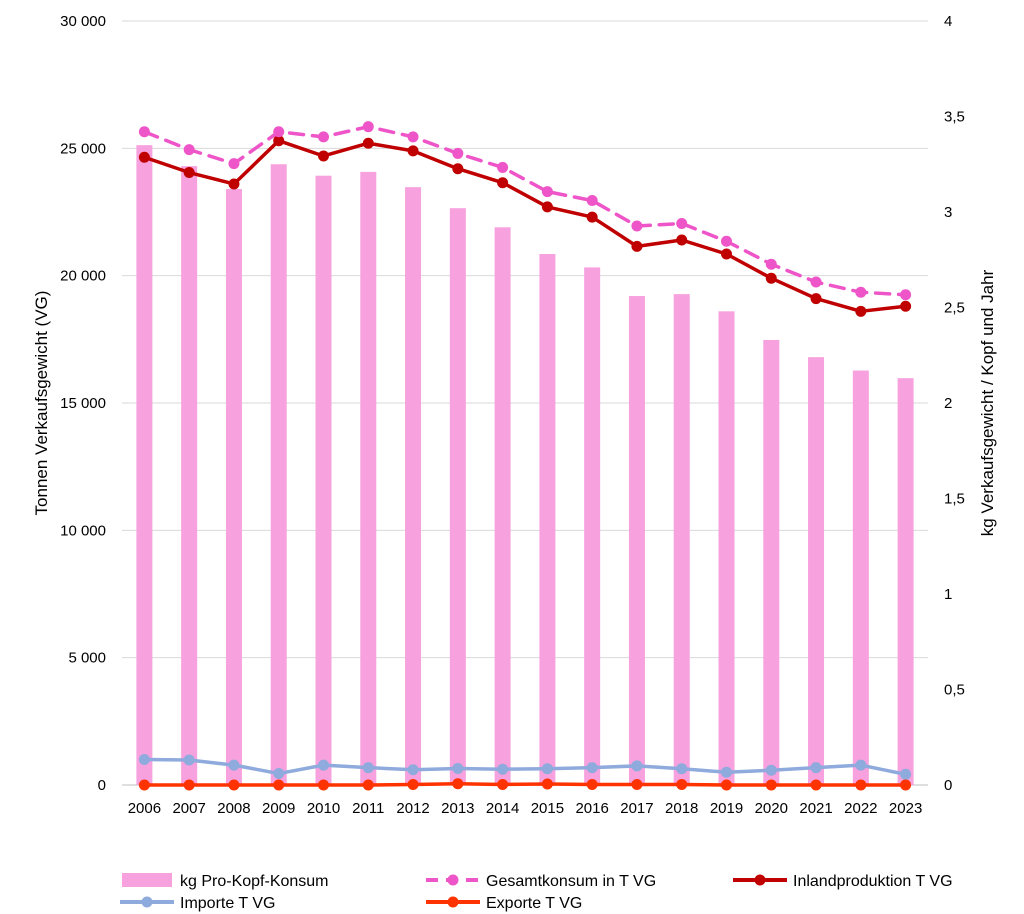  I want to click on x-axis-tick-label: 2010, so click(323, 808).